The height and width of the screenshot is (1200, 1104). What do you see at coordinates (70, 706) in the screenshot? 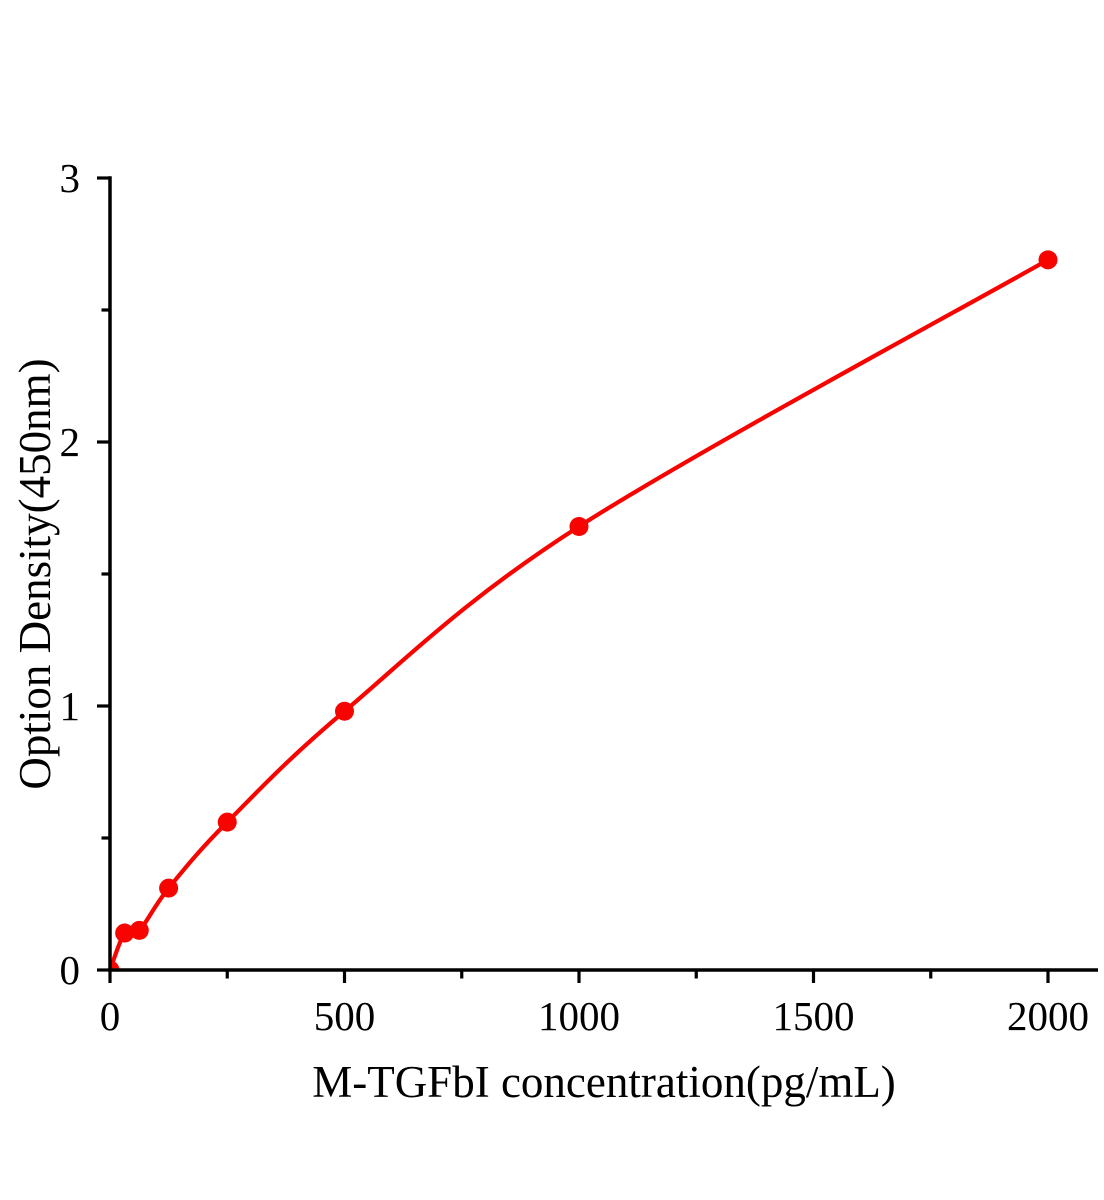
I see `y-tick-label: 1` at bounding box center [70, 706].